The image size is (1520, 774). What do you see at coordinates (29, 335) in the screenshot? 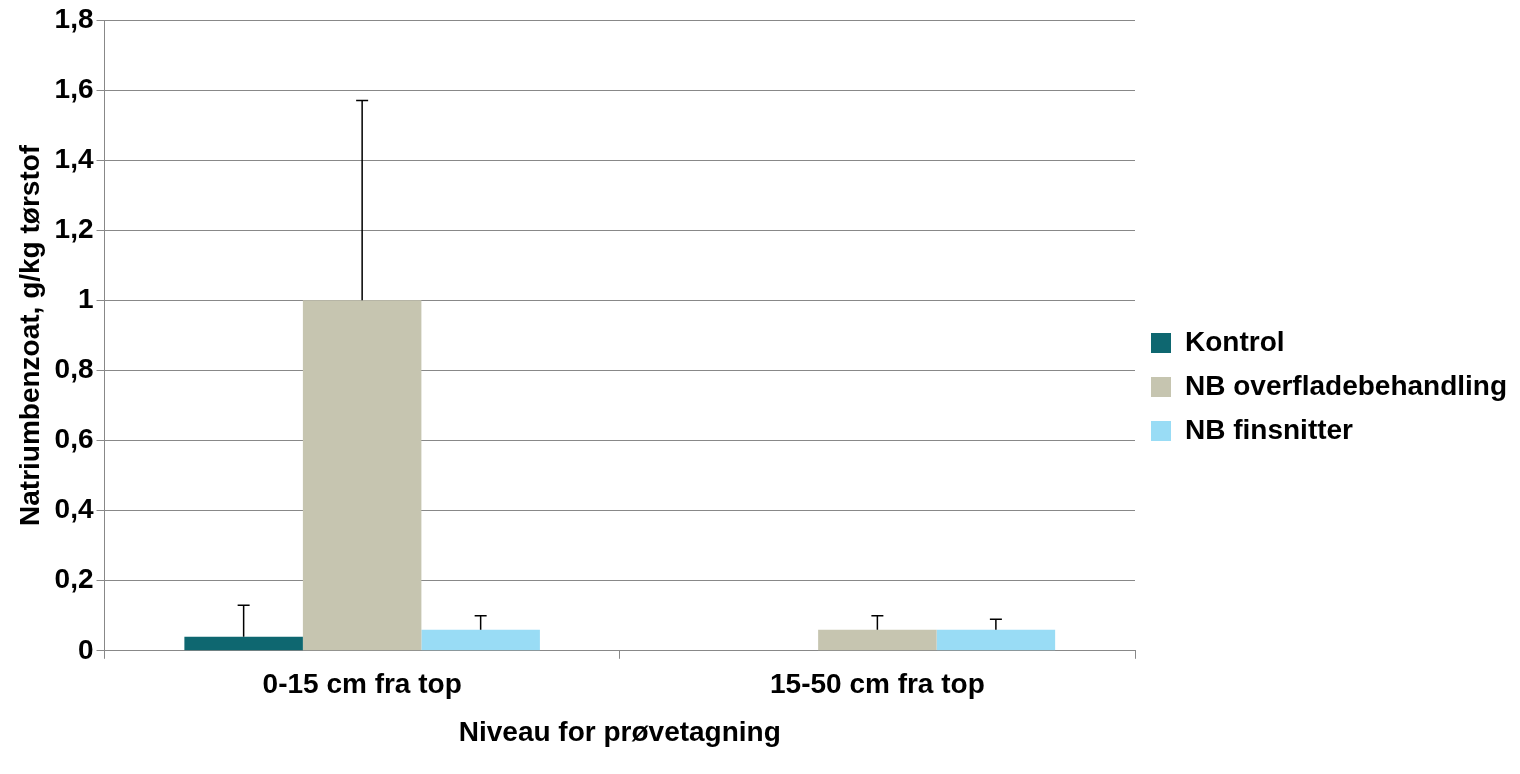
I see `y-axis-title: Natriumbenzoat, g/kg tørstof` at bounding box center [29, 335].